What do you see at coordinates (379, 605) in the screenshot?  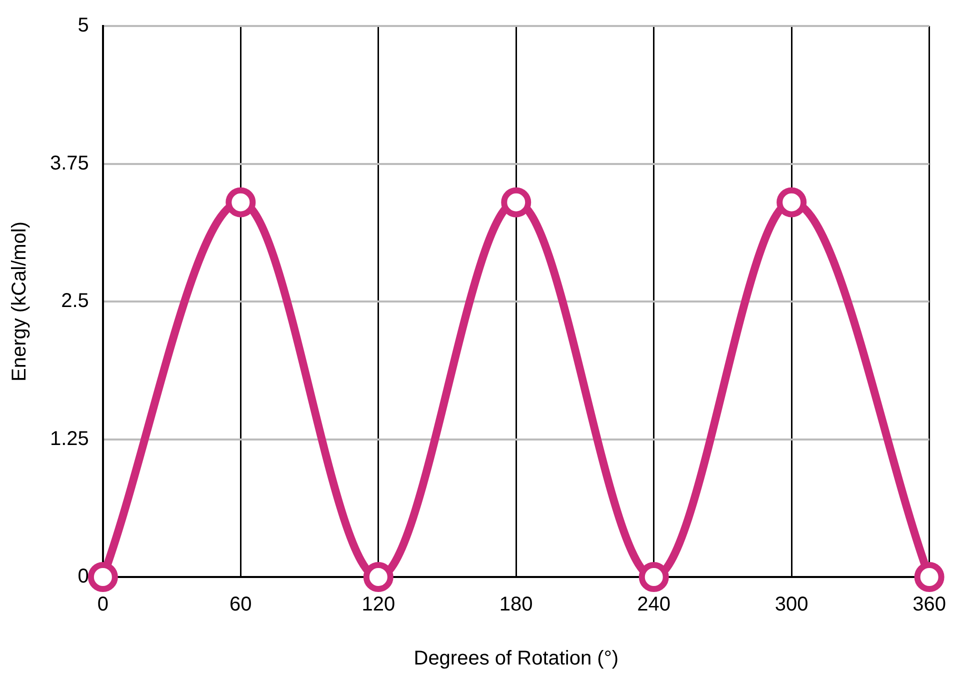 I see `x-tick-label: 120` at bounding box center [379, 605].